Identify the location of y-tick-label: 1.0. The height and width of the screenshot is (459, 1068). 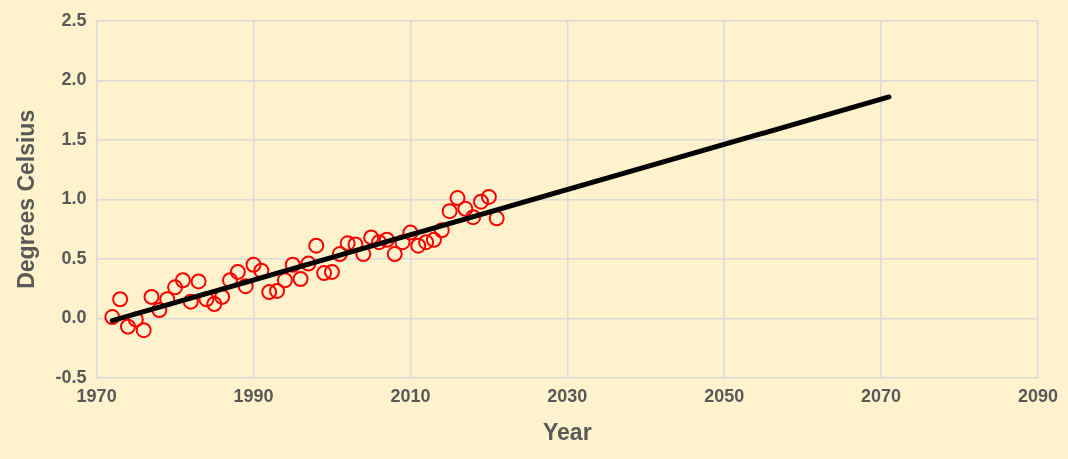
(74, 198).